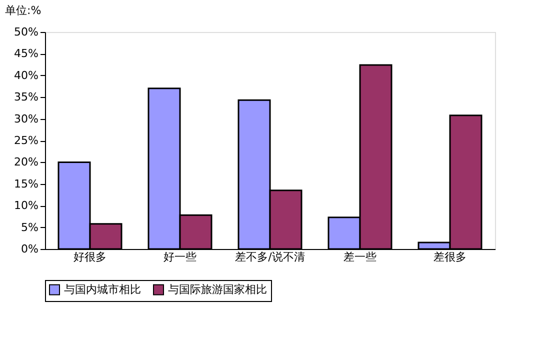 The image size is (554, 343). What do you see at coordinates (26, 140) in the screenshot?
I see `y-tick-label: 25%` at bounding box center [26, 140].